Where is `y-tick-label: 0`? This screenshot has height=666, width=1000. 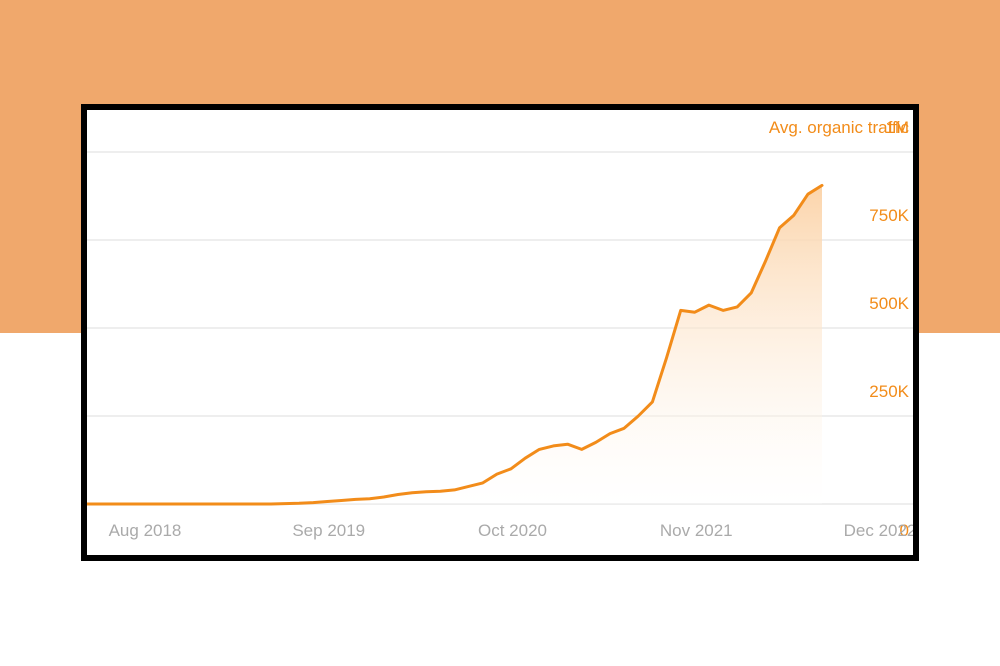 y-tick-label: 0 is located at coordinates (904, 530).